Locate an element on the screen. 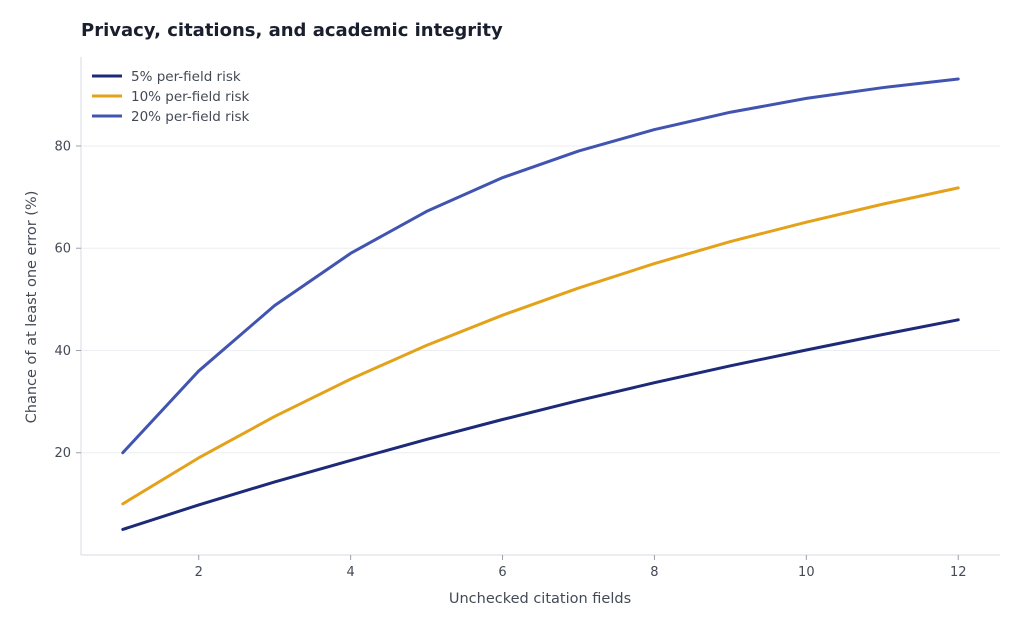 The width and height of the screenshot is (1024, 631). x-tick-label: 12 is located at coordinates (958, 572).